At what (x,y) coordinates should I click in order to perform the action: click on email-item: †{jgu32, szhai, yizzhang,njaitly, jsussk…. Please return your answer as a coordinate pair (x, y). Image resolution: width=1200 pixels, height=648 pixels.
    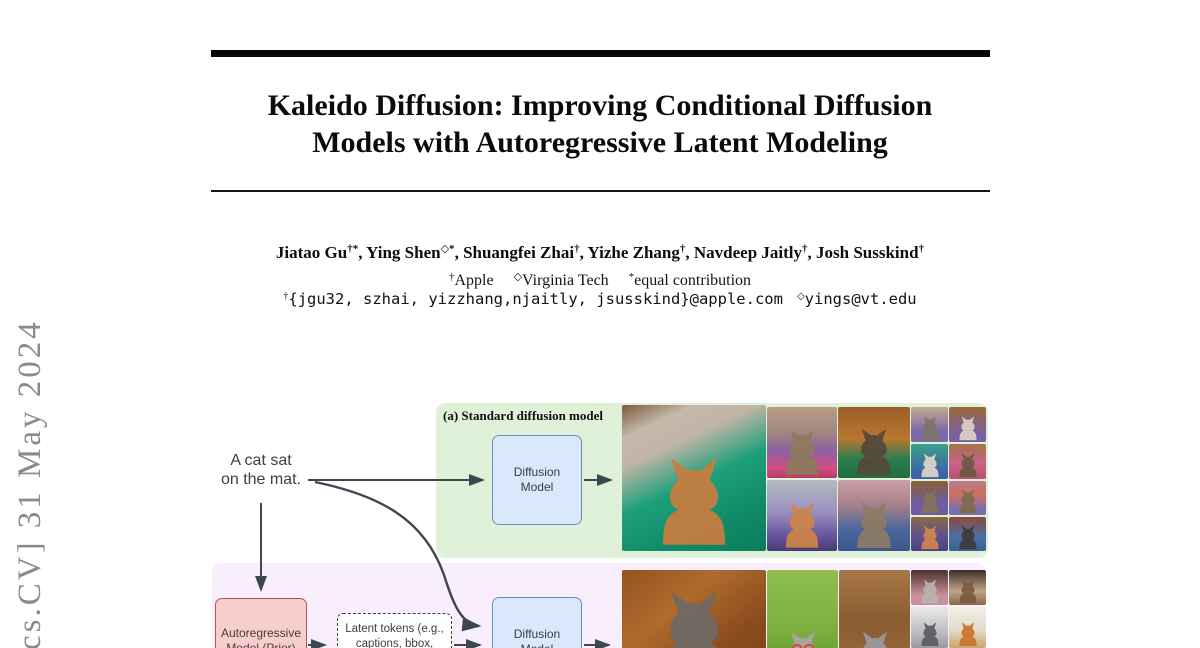
    Looking at the image, I should click on (533, 299).